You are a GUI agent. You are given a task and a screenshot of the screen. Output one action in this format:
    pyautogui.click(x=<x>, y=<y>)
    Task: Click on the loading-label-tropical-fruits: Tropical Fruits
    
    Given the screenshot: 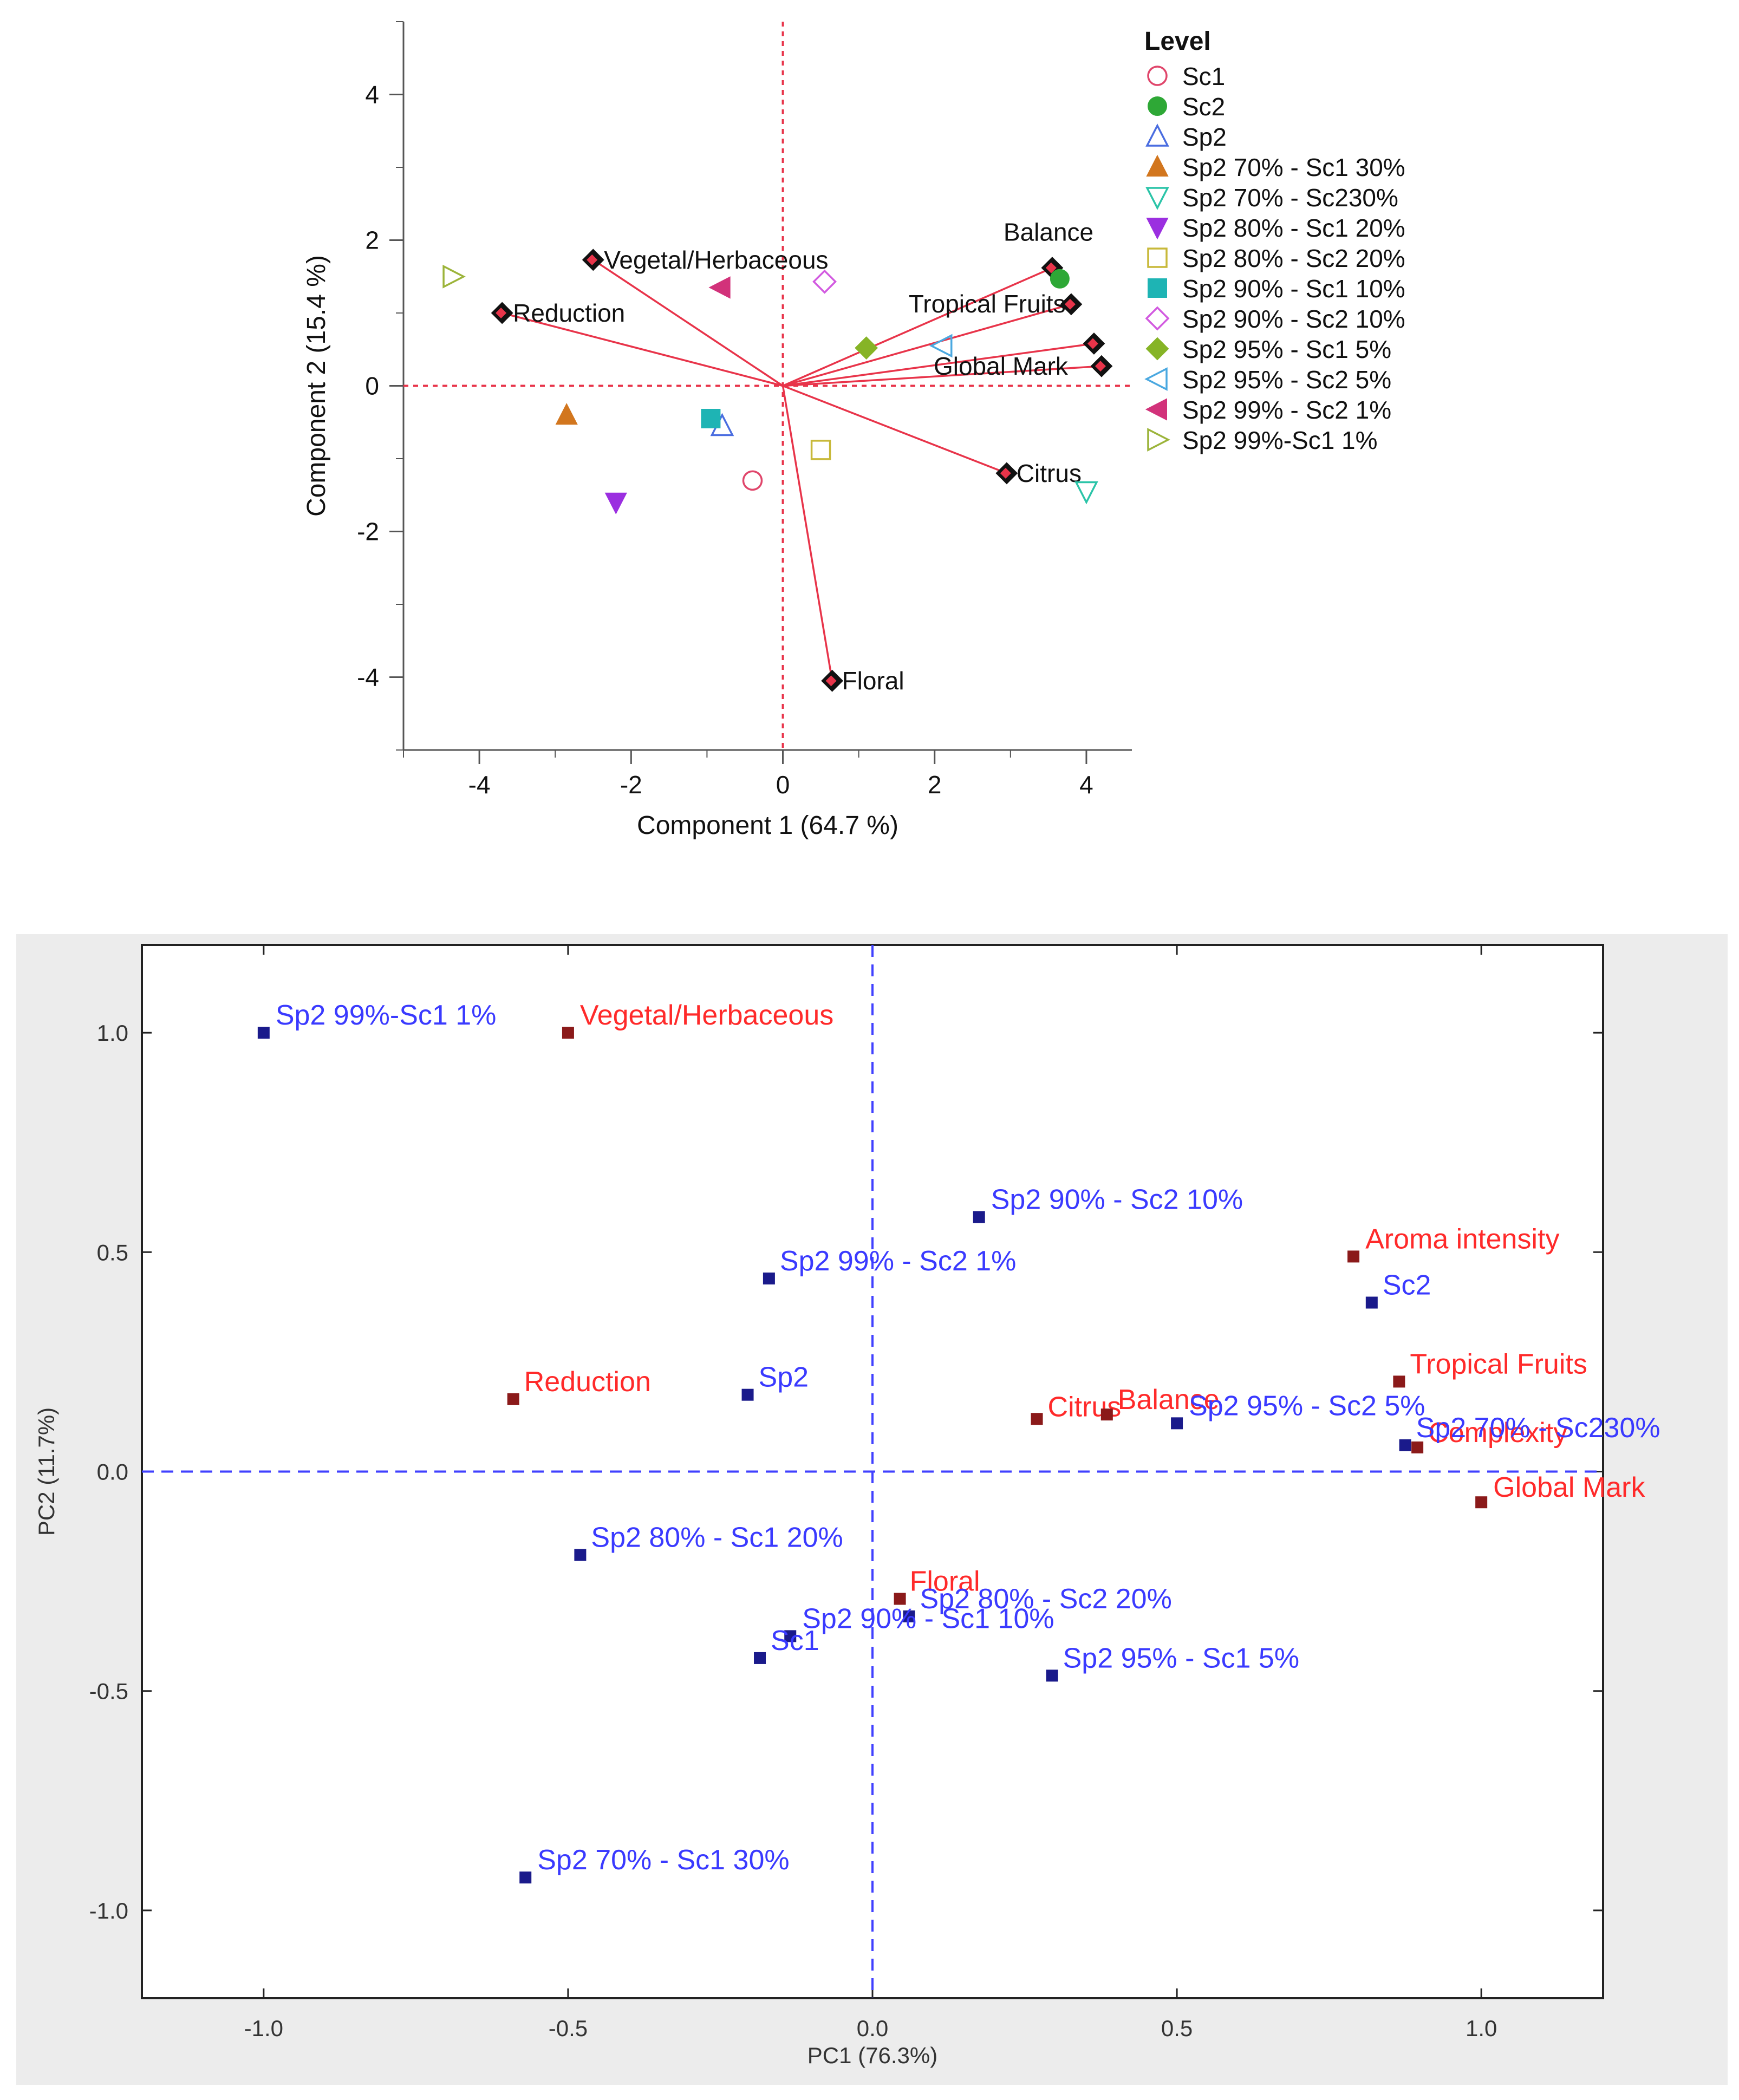 What is the action you would take?
    pyautogui.click(x=987, y=304)
    